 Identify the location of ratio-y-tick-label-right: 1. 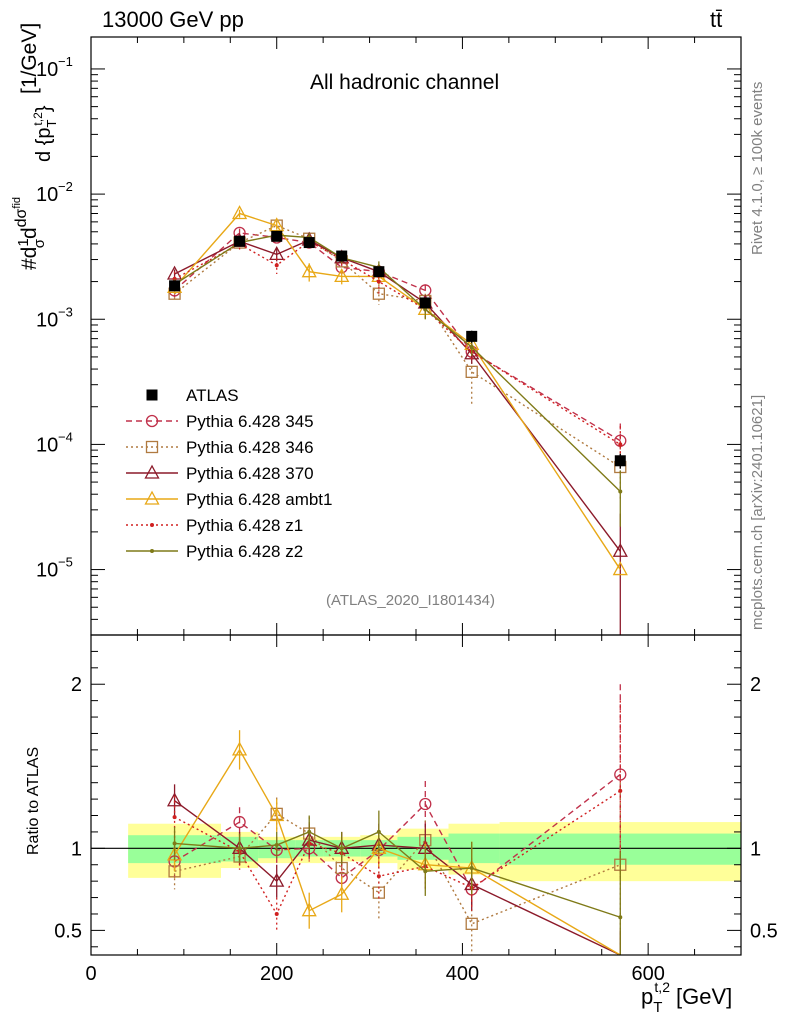
(755, 849).